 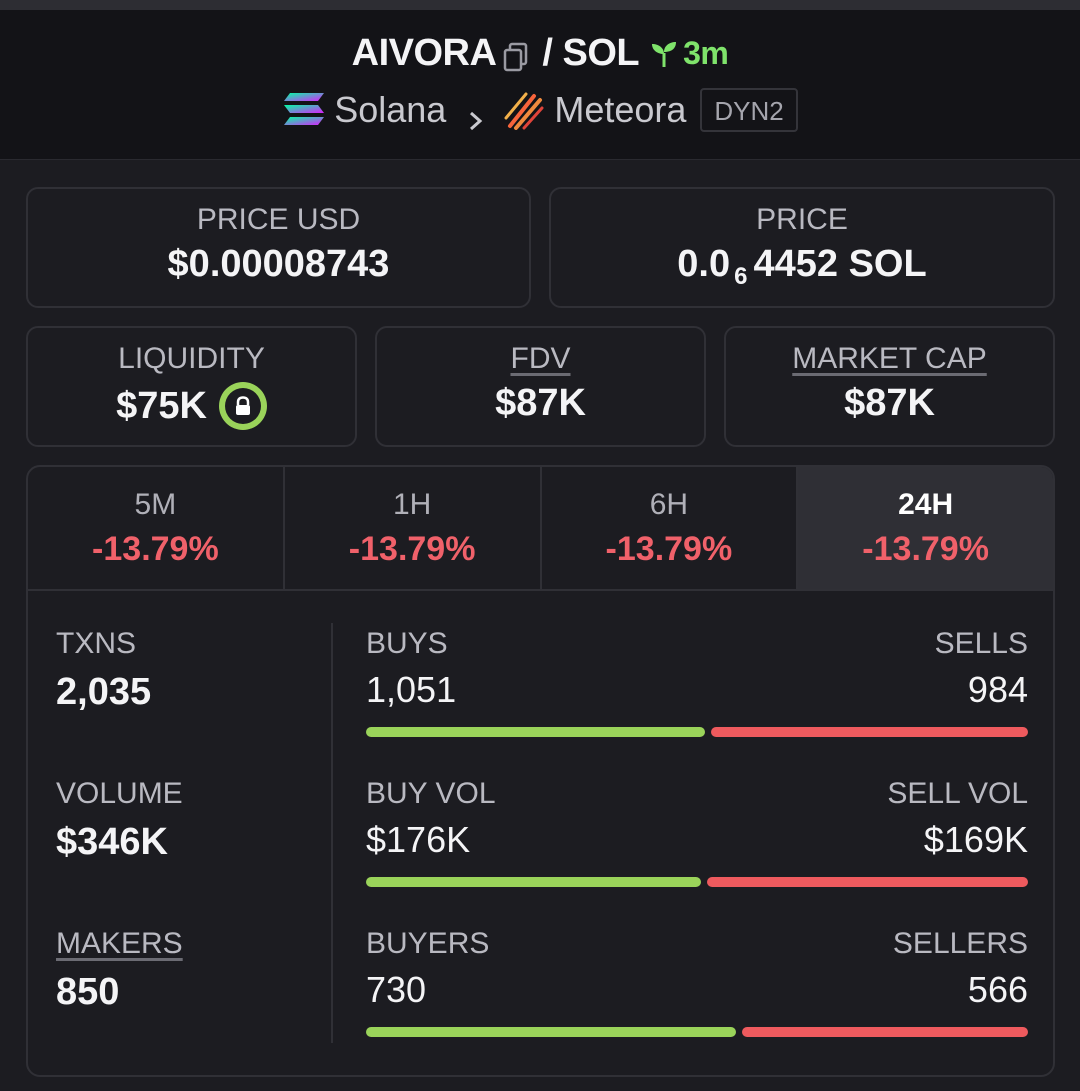 I want to click on market-cap-card: MARKET CAP $87K, so click(x=889, y=386).